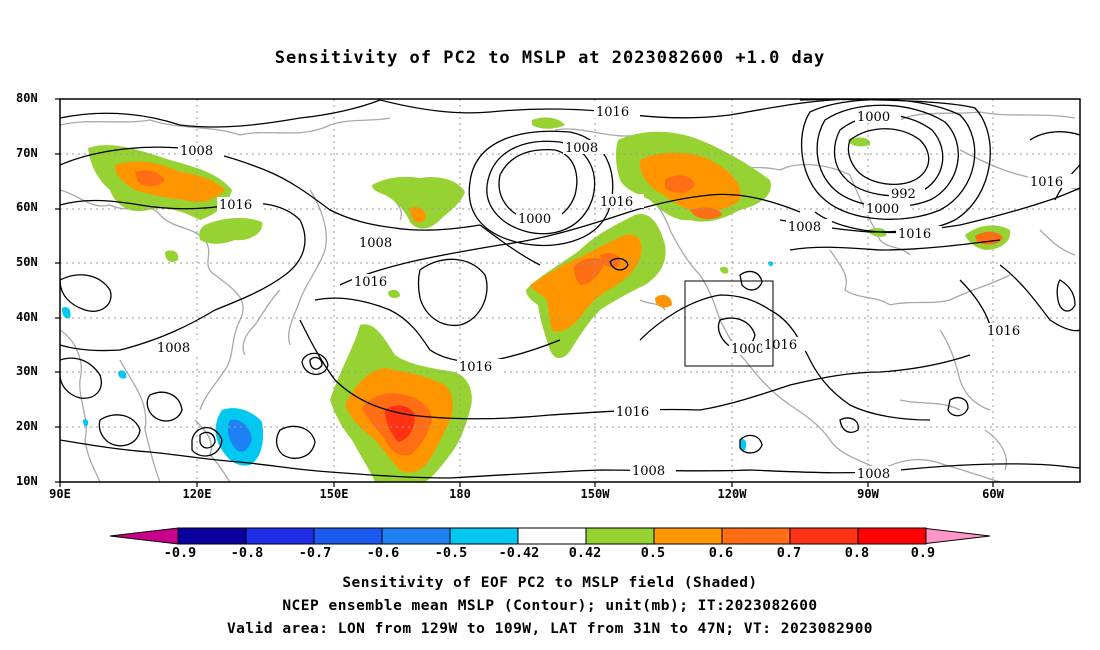 This screenshot has width=1100, height=650. I want to click on colorbar-label: 0.7, so click(789, 553).